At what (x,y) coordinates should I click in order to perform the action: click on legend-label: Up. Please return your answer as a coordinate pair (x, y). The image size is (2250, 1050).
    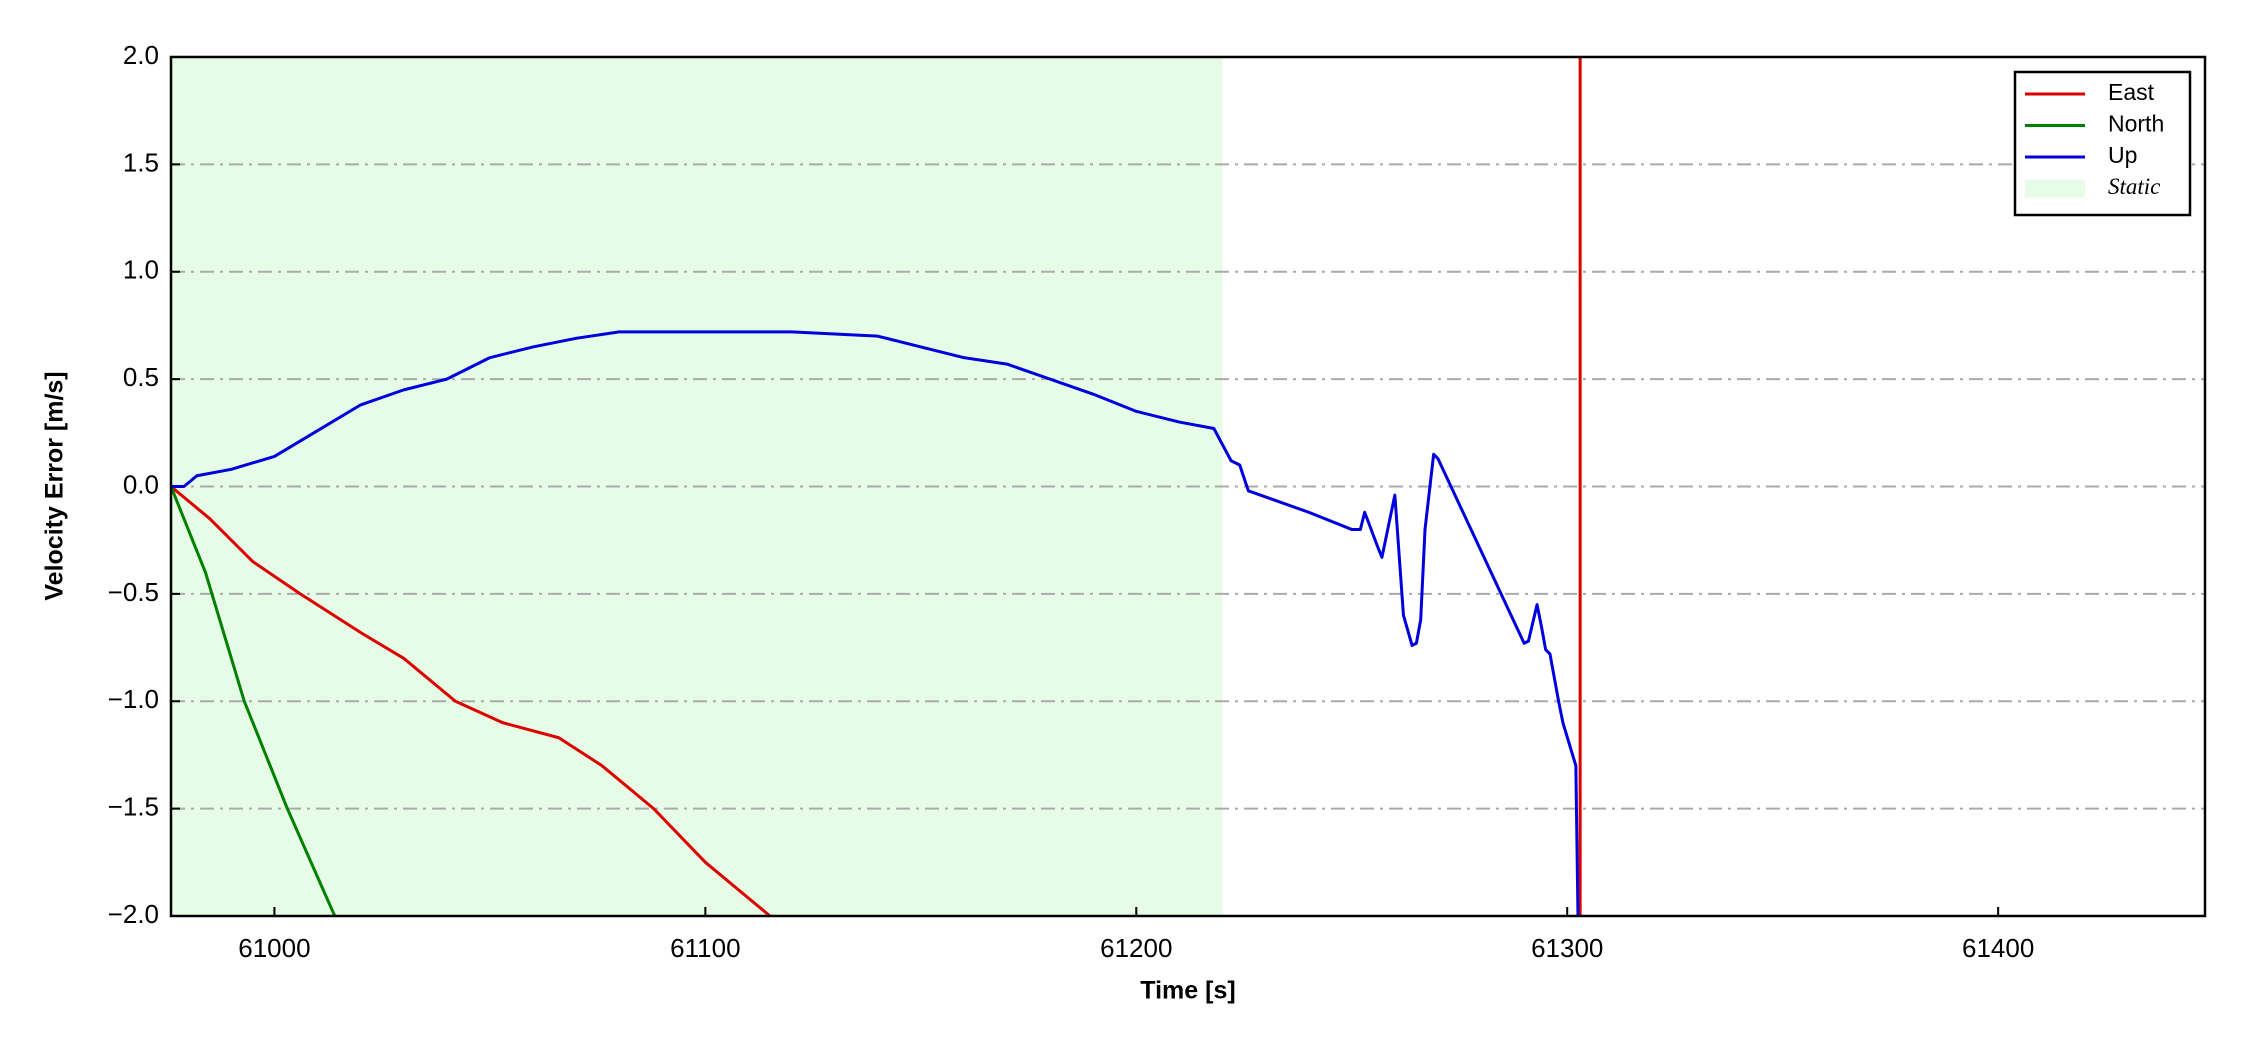
    Looking at the image, I should click on (2122, 155).